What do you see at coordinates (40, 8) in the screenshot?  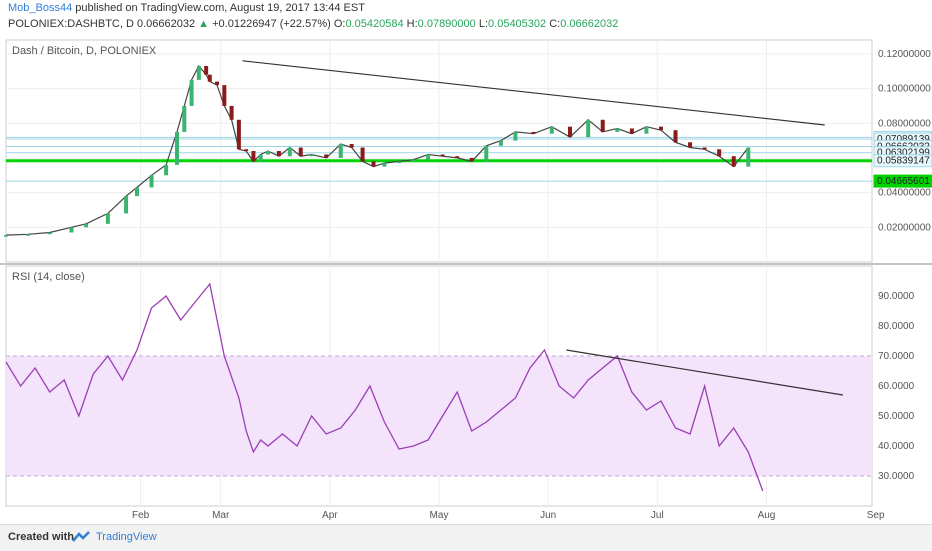 I see `author-link: Mob_Boss44` at bounding box center [40, 8].